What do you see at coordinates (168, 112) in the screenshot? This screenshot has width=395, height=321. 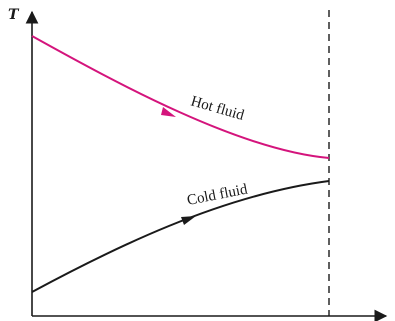 I see `hot-fluid-direction-arrow` at bounding box center [168, 112].